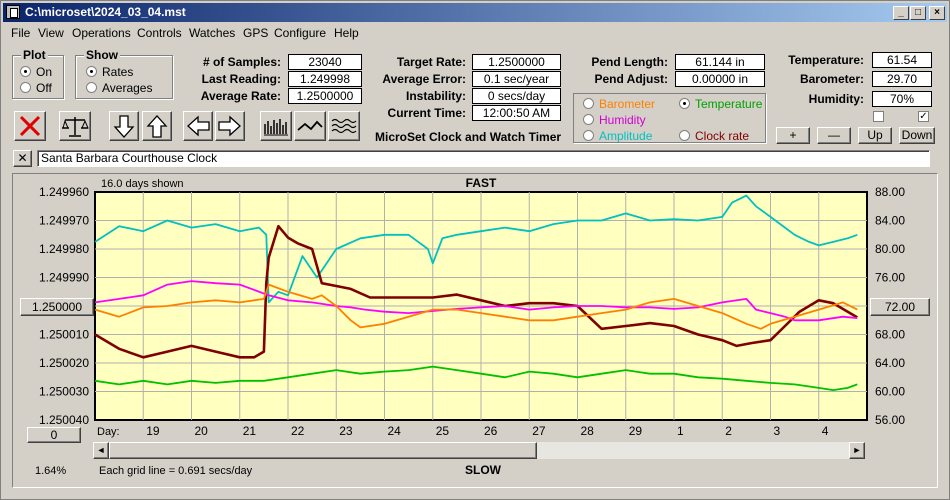 The height and width of the screenshot is (500, 950). Describe the element at coordinates (431, 62) in the screenshot. I see `target-rate-label: Target Rate:` at that location.